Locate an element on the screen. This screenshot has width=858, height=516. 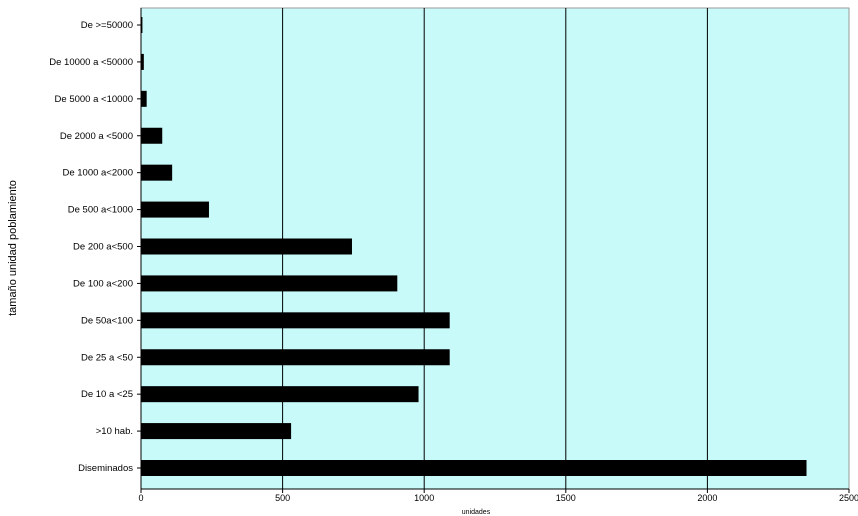
x-tick-labels: 0 500 1000 1500 2000 2500 is located at coordinates (498, 496).